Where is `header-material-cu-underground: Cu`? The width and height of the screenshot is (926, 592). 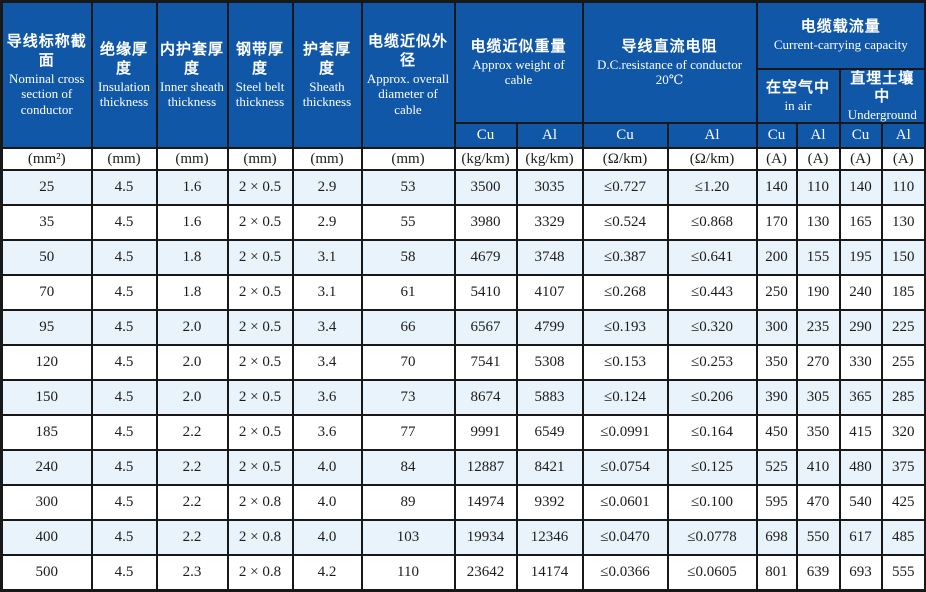
header-material-cu-underground: Cu is located at coordinates (860, 136).